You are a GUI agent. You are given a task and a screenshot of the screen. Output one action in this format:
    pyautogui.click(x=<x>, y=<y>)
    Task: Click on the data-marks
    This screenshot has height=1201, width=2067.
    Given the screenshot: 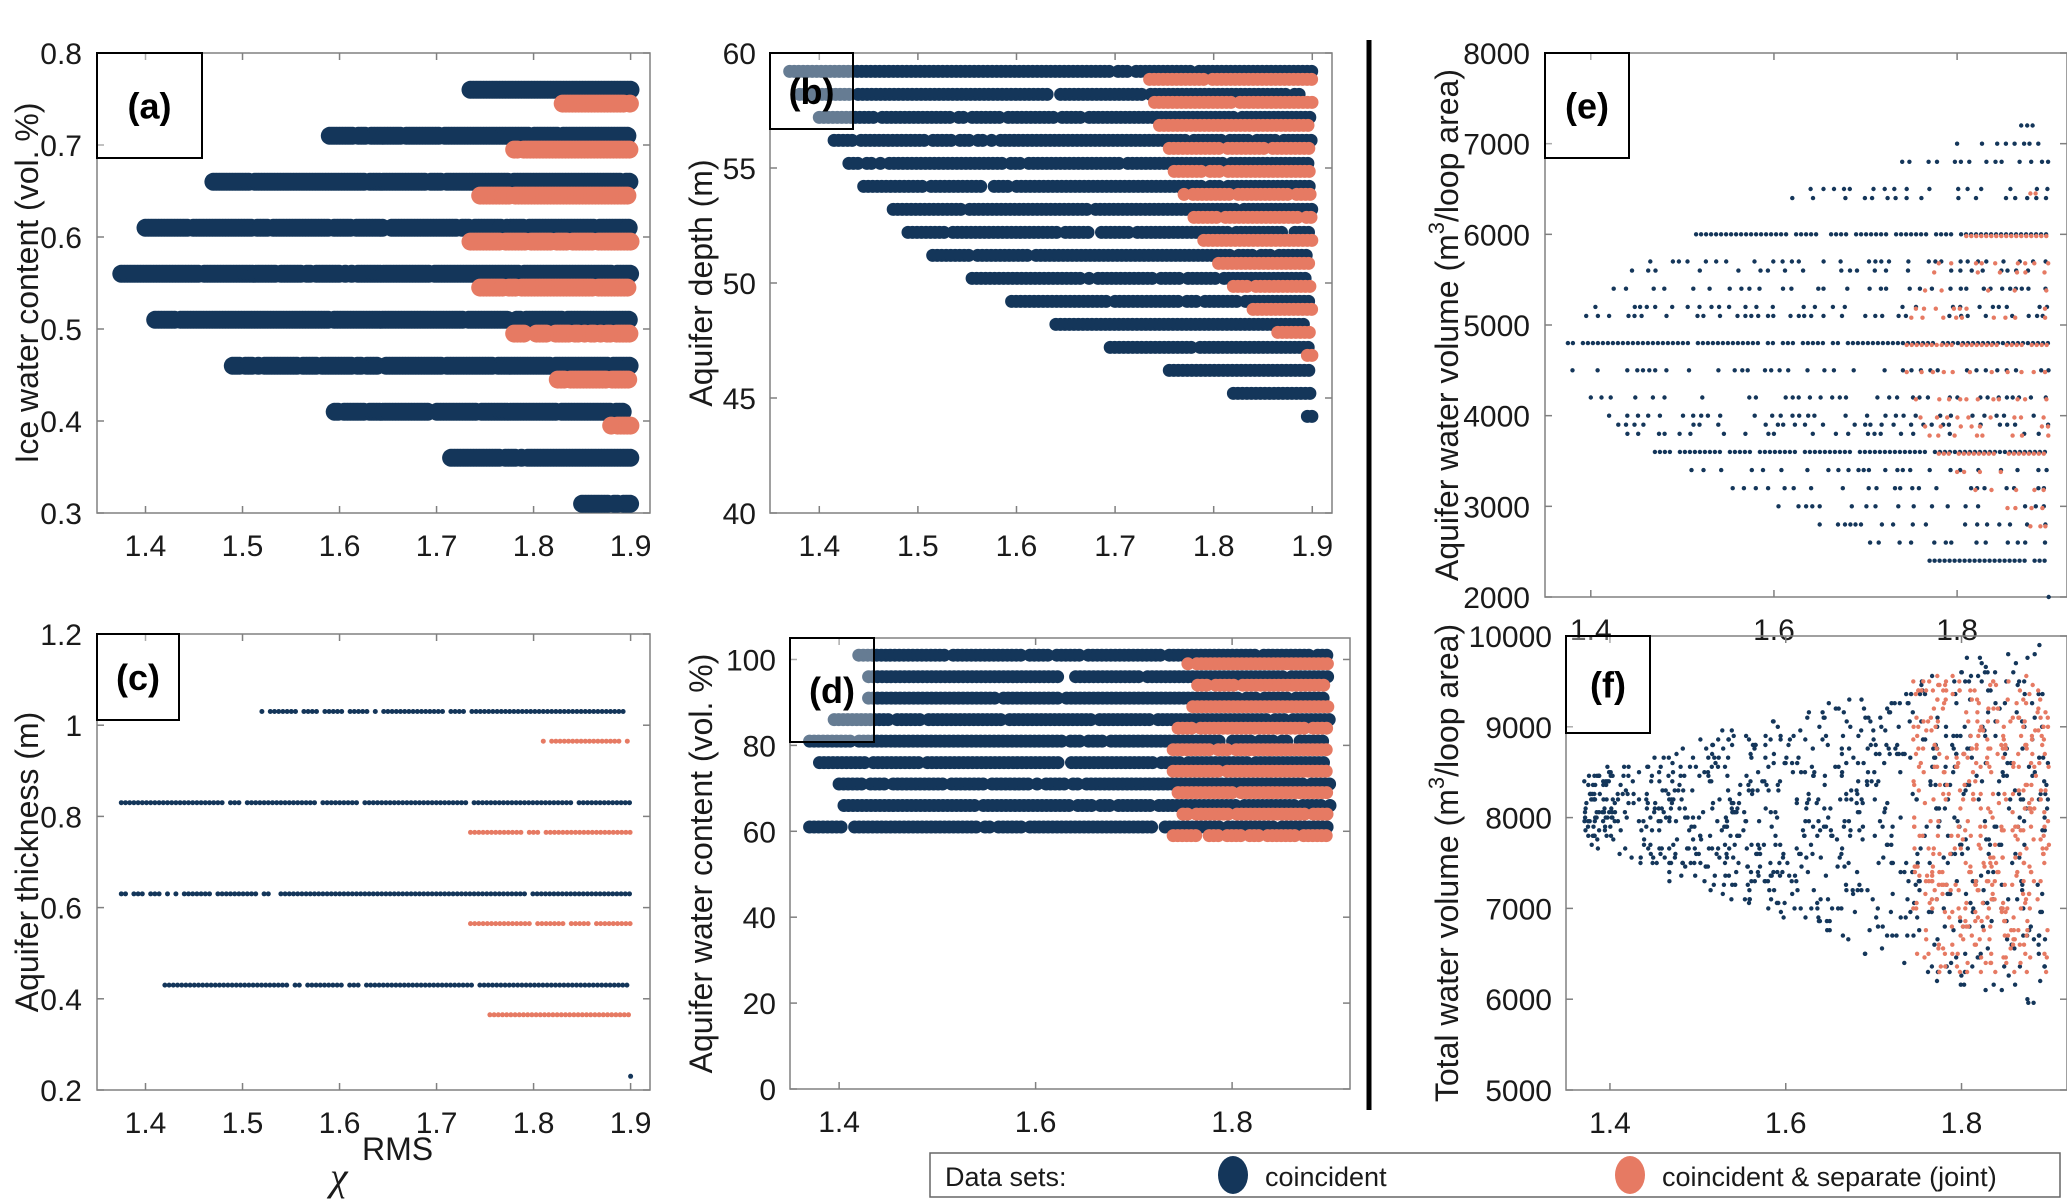 What is the action you would take?
    pyautogui.click(x=376, y=296)
    